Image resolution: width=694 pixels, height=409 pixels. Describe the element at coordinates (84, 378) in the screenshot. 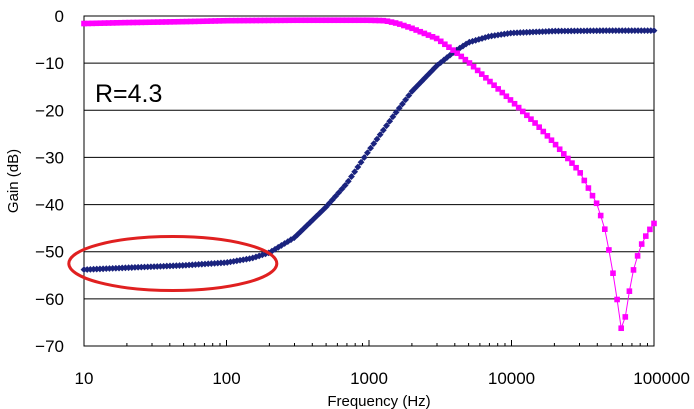

I see `x-tick-label: 10` at that location.